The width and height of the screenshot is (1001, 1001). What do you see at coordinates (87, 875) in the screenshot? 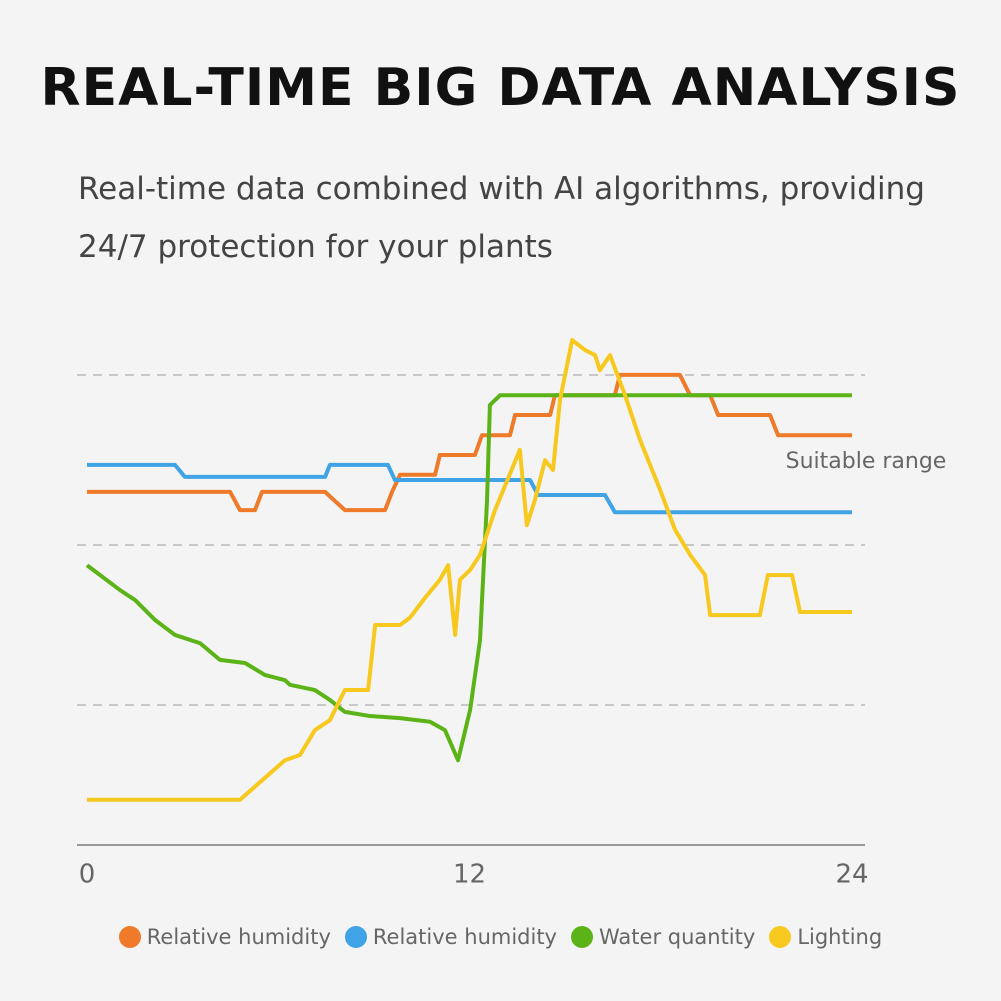
I see `x-tick-label: 0` at bounding box center [87, 875].